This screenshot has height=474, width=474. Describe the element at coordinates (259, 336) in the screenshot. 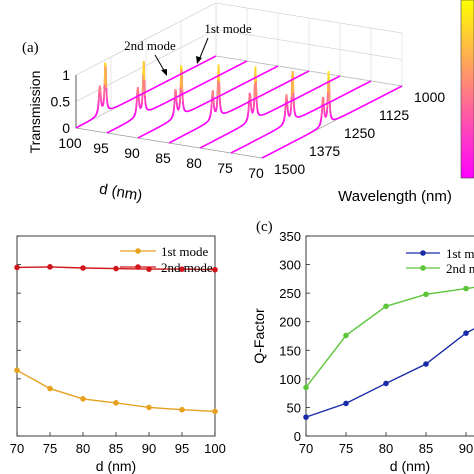

I see `panel-c-y-axis-label: Q-Factor` at that location.